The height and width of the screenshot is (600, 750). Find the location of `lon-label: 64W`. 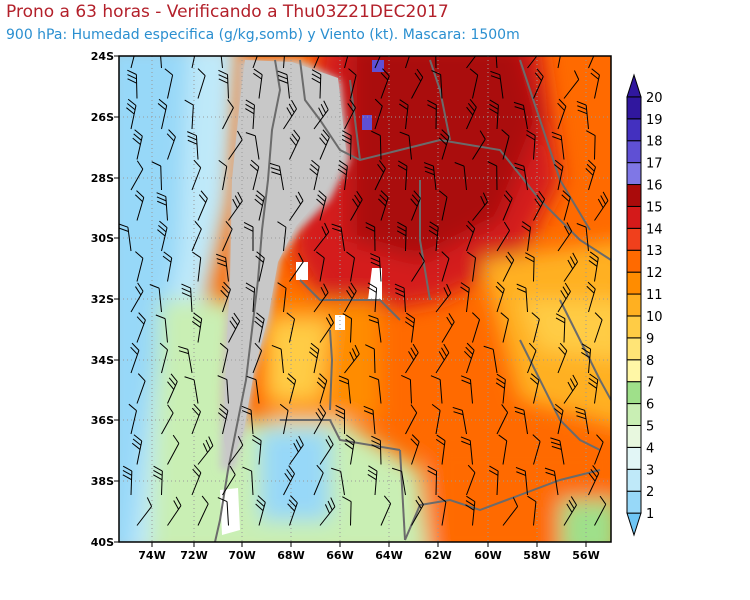

lon-label: 64W is located at coordinates (388, 555).